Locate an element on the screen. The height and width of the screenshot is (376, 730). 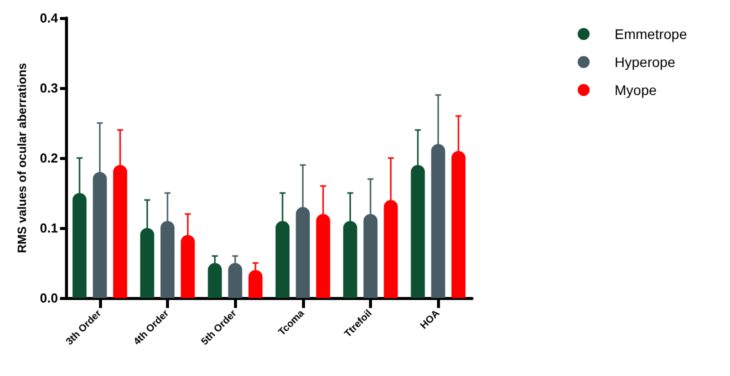
y-axis-title: RMS values of ocular aberrations is located at coordinates (22, 158).